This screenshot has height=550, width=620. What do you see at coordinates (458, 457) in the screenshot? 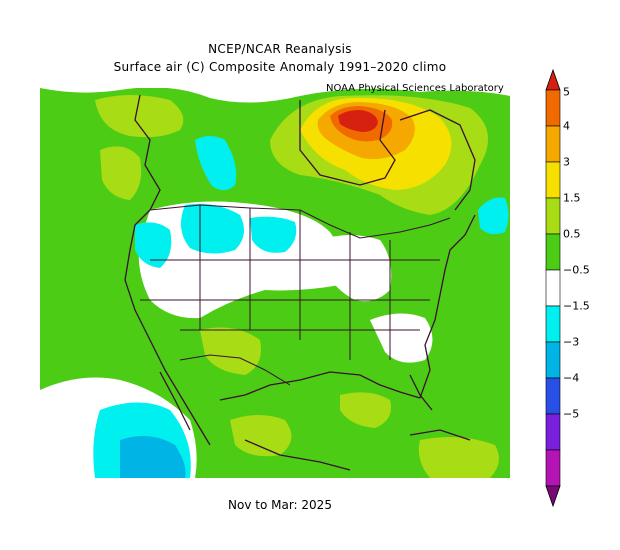
I see `anomaly-caribbean-warm` at bounding box center [458, 457].